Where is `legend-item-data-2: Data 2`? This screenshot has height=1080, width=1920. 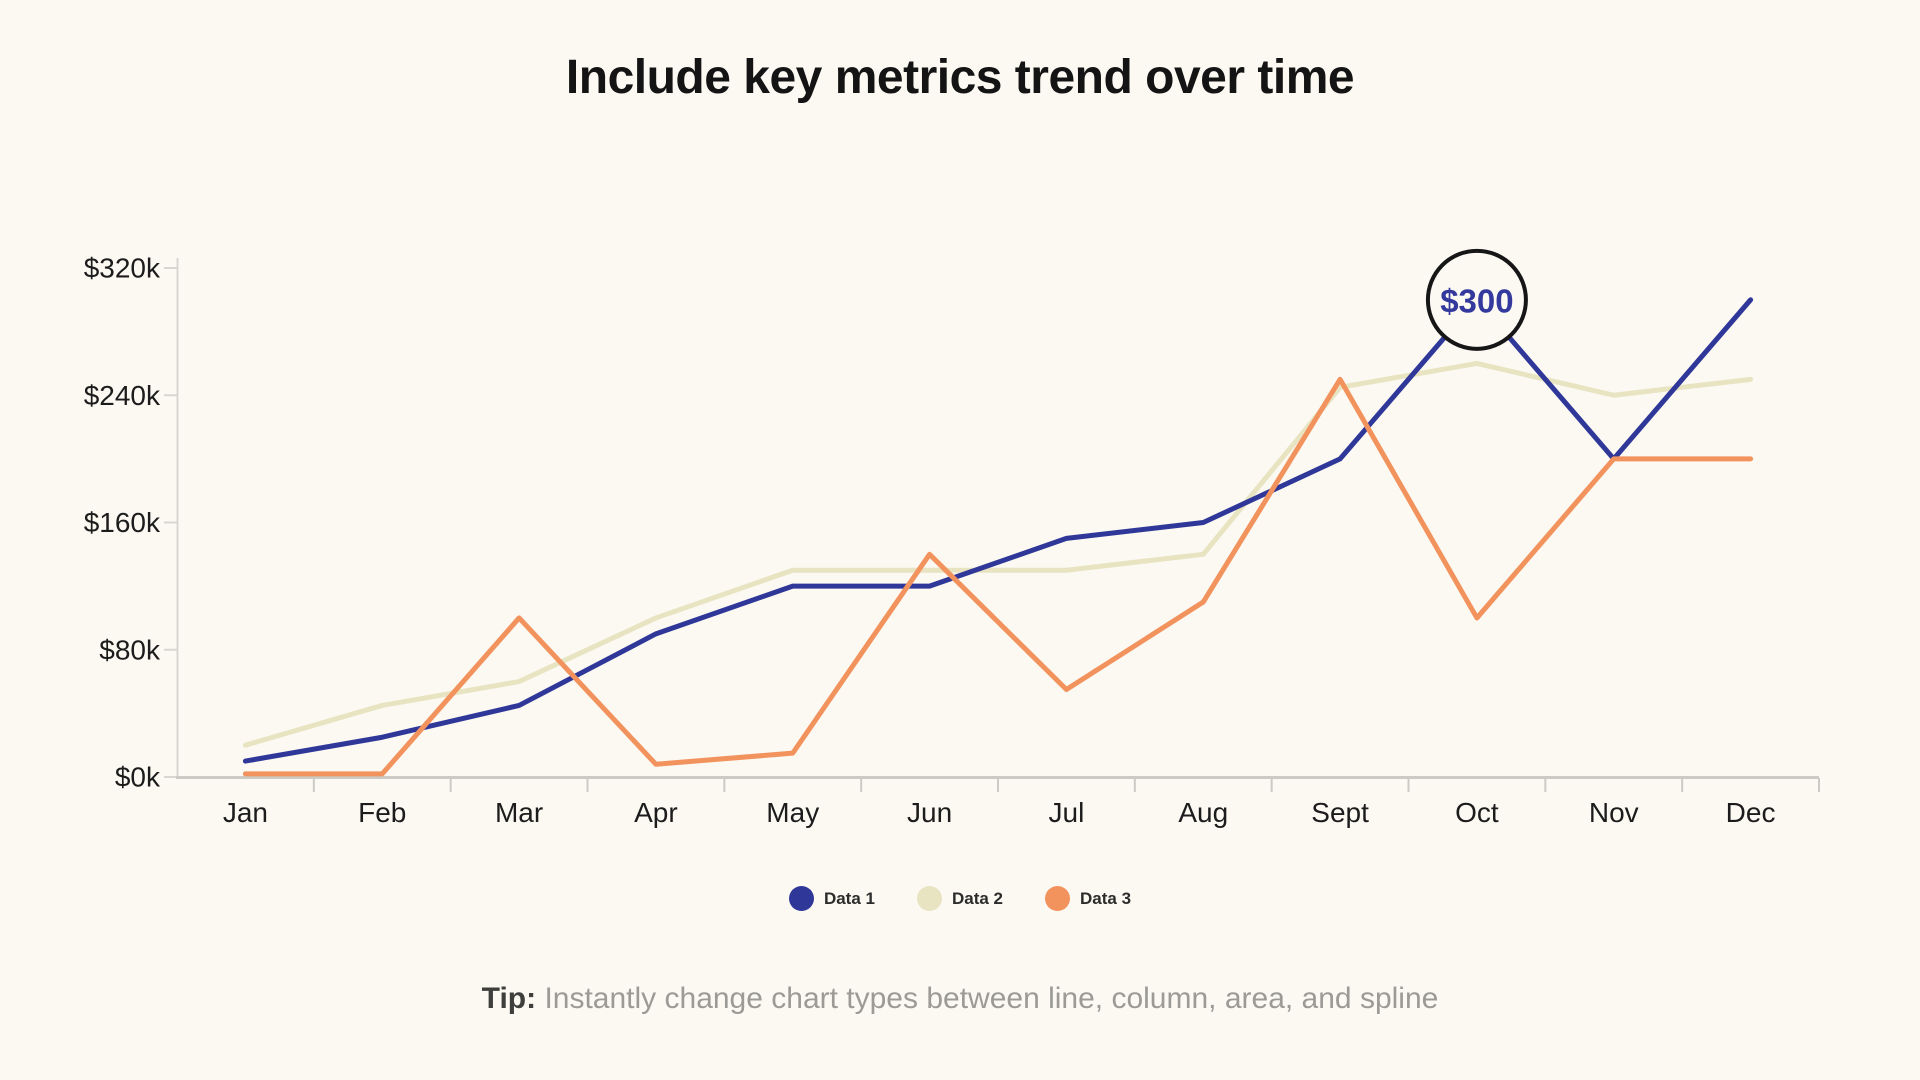
legend-item-data-2: Data 2 is located at coordinates (960, 898).